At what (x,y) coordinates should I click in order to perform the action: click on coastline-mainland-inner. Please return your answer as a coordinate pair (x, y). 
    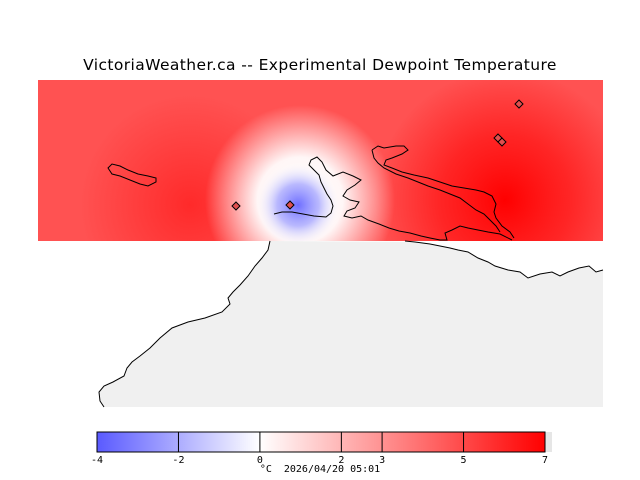
    Looking at the image, I should click on (436, 191).